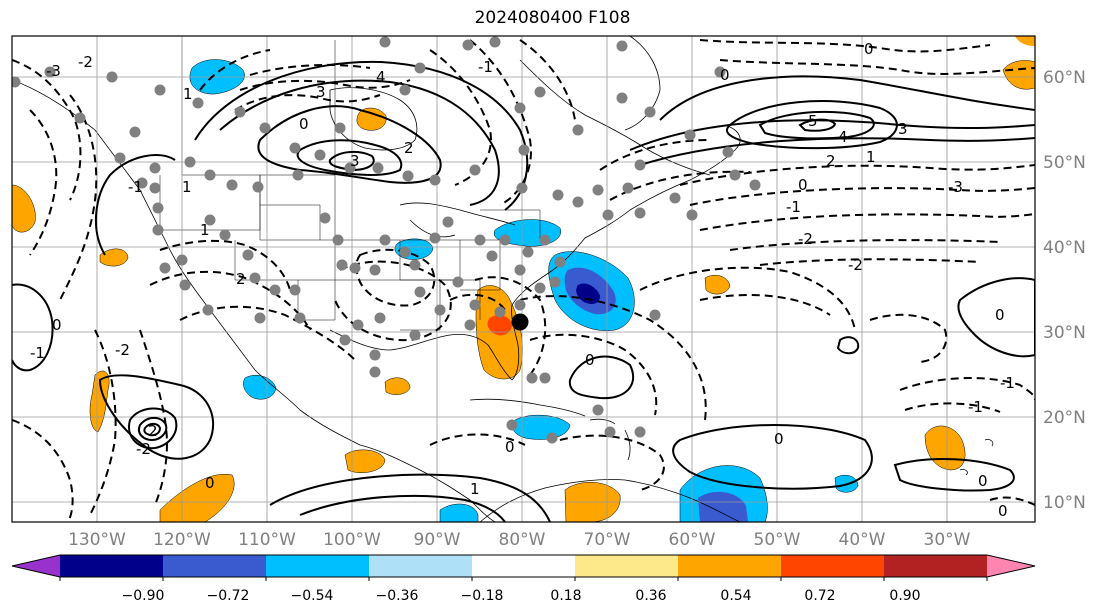 This screenshot has height=615, width=1105. What do you see at coordinates (182, 540) in the screenshot?
I see `svg-text: 120°W` at bounding box center [182, 540].